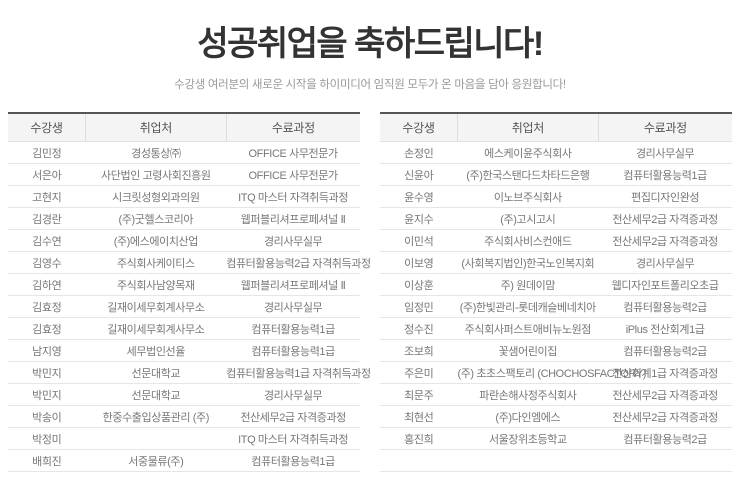  I want to click on employer-cell: 에스케이윤주식회사, so click(528, 153).